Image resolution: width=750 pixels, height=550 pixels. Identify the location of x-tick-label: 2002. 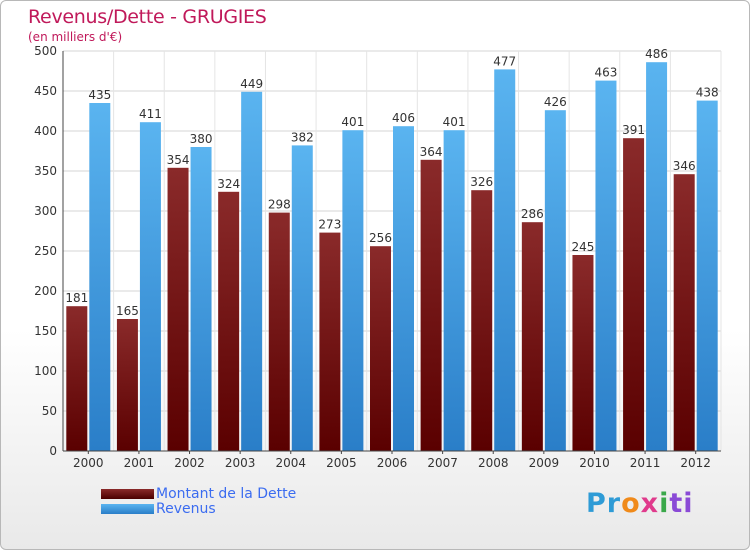
(189, 463).